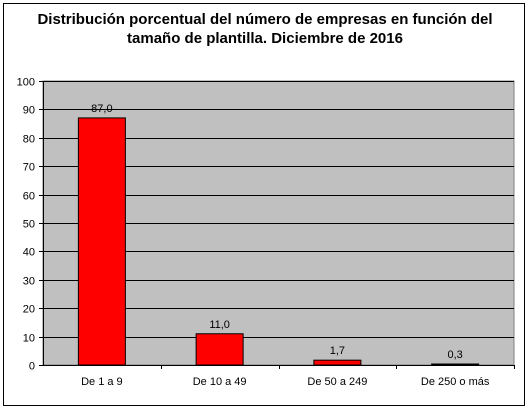 The image size is (530, 411). Describe the element at coordinates (102, 382) in the screenshot. I see `x-tick-label: De 1 a 9` at that location.